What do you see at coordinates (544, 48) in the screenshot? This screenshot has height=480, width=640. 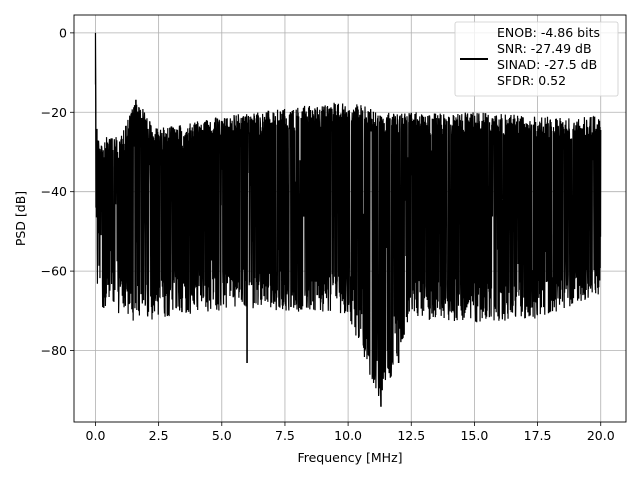 I see `legend-snr: SNR: -27.49 dB` at bounding box center [544, 48].